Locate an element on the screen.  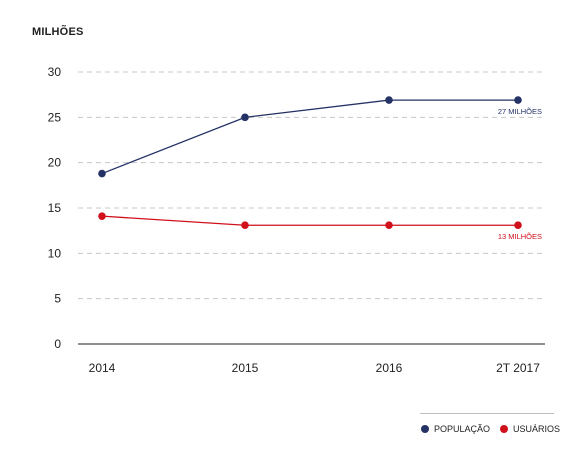
series-line-usuarios is located at coordinates (309, 220).